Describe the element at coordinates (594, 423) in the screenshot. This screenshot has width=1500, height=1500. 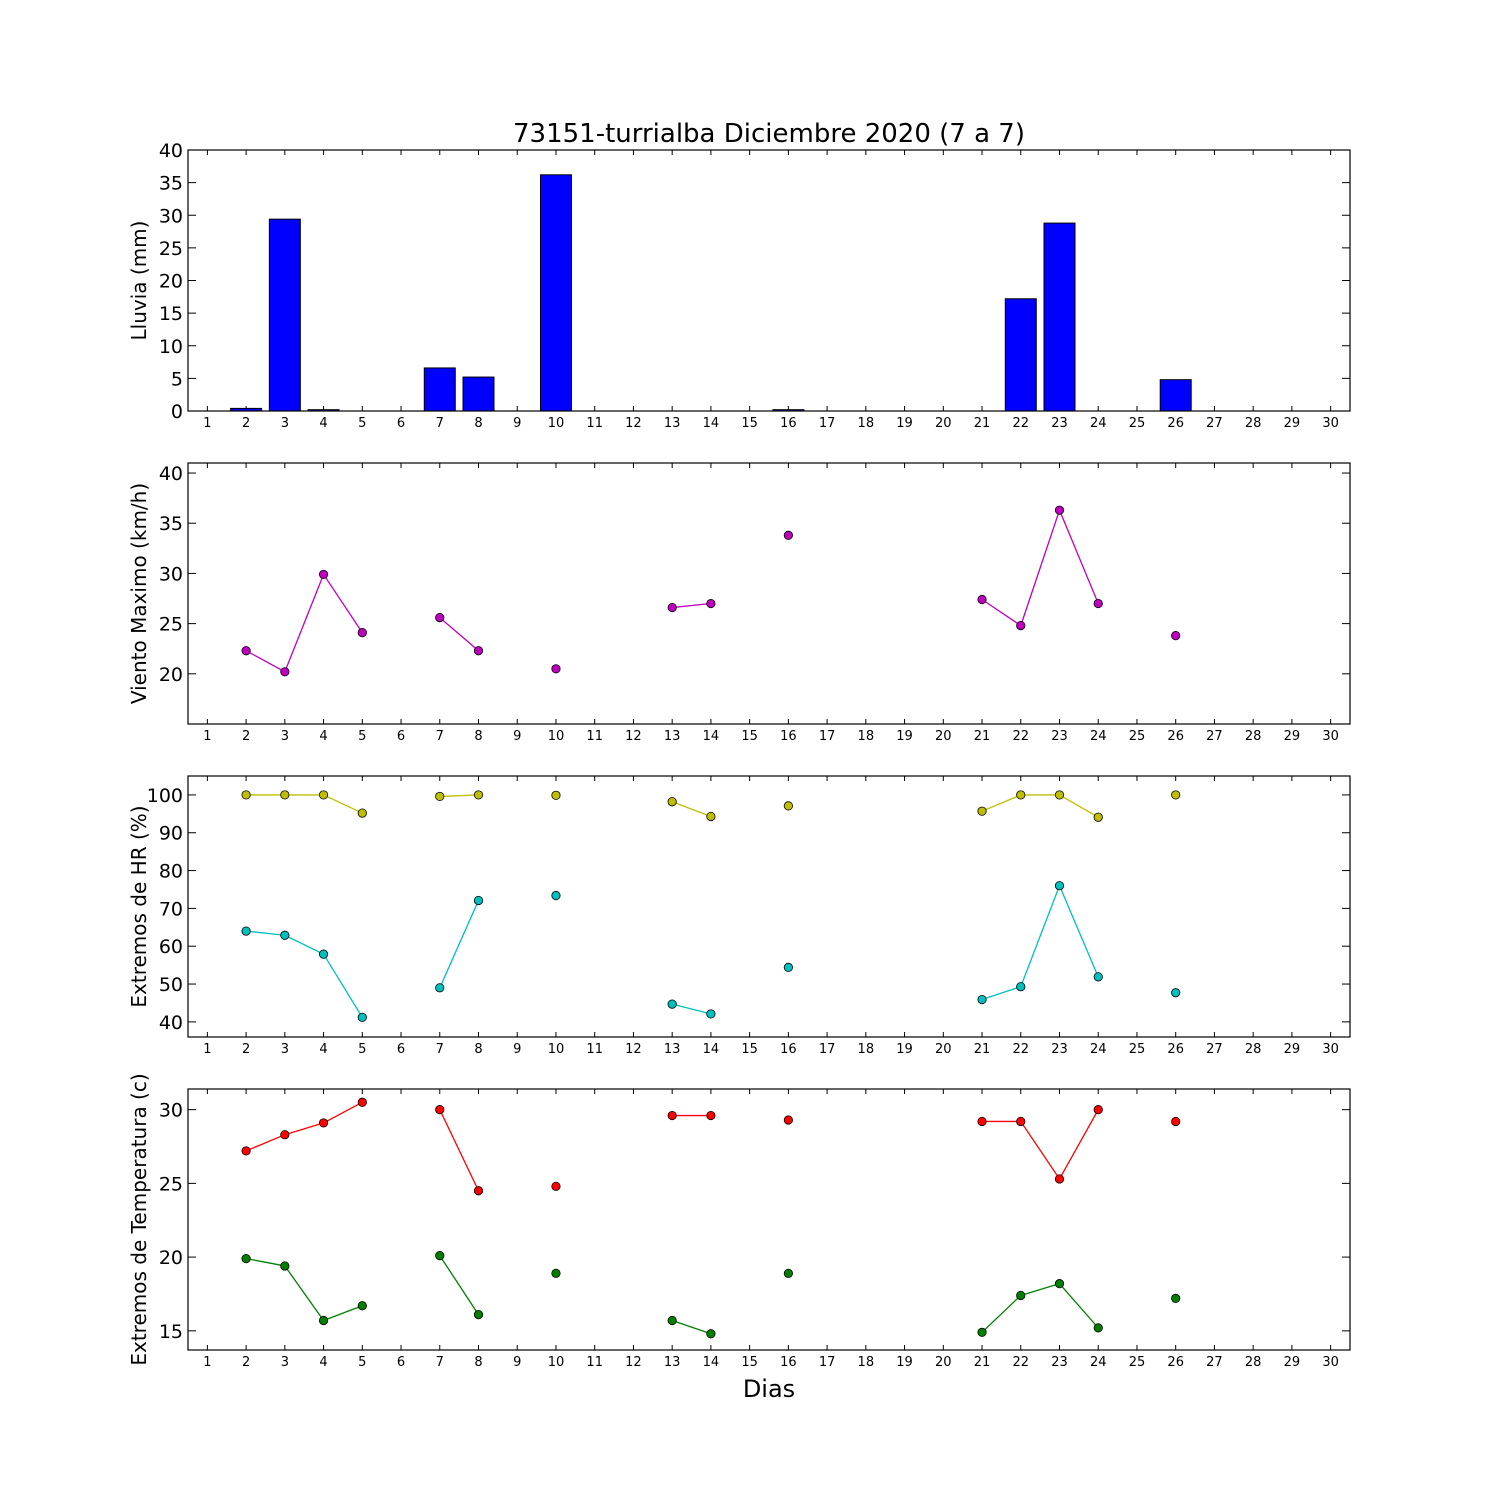
I see `x-tick-label: 11` at that location.